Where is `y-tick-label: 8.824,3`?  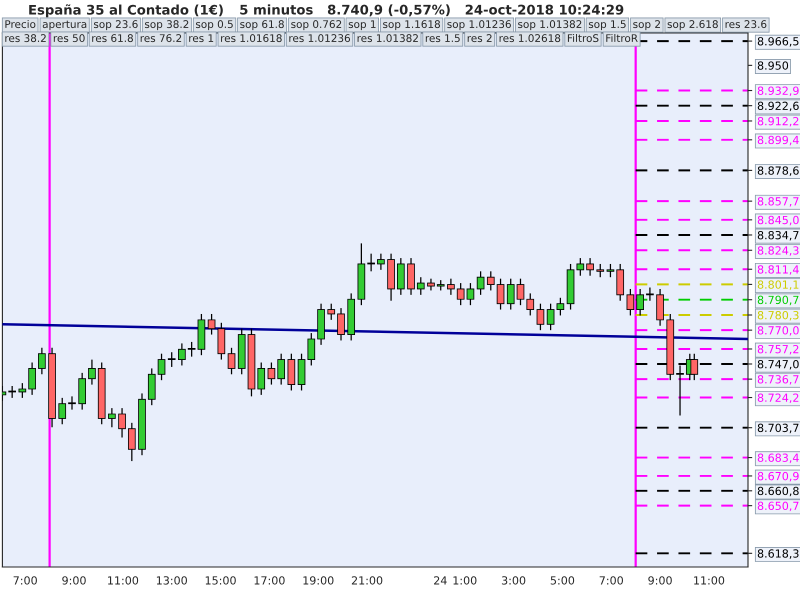 y-tick-label: 8.824,3 is located at coordinates (778, 251).